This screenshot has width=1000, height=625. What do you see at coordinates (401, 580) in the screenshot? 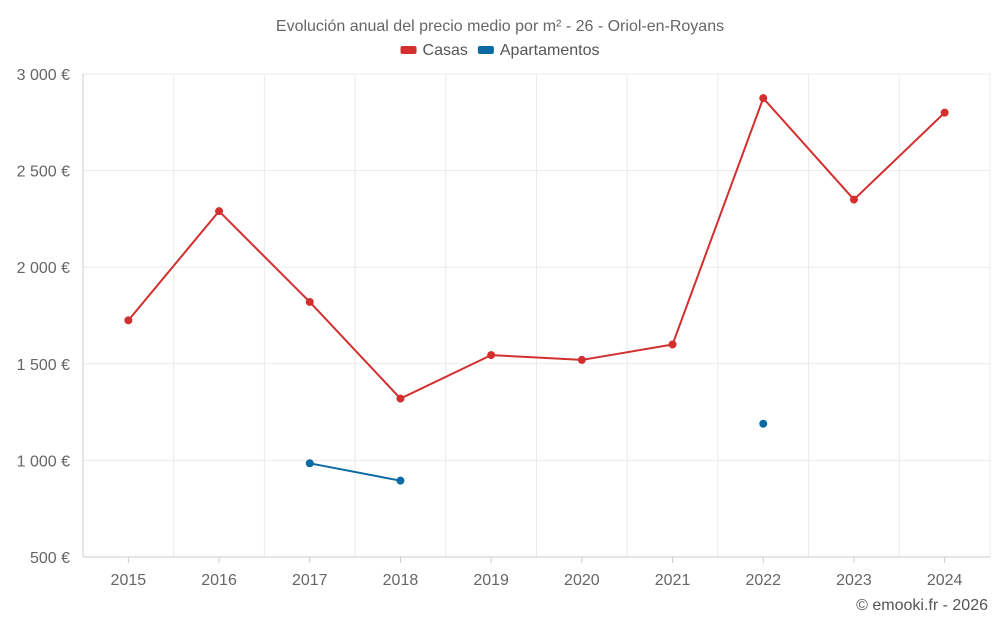
I see `x-tick-label: 2018` at bounding box center [401, 580].